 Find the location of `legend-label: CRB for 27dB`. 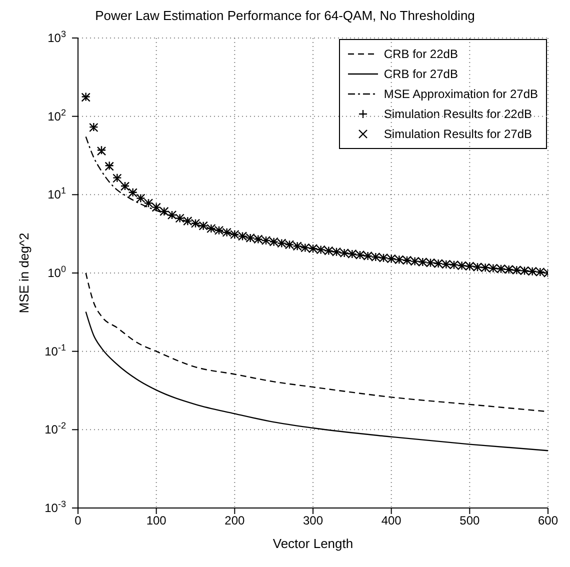

legend-label: CRB for 27dB is located at coordinates (421, 74).